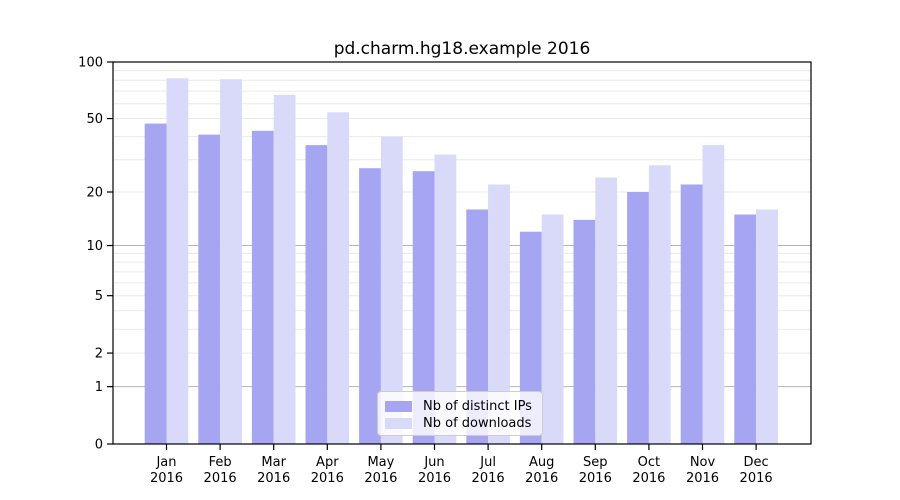  Describe the element at coordinates (703, 462) in the screenshot. I see `x-tick-label-month: Nov` at that location.